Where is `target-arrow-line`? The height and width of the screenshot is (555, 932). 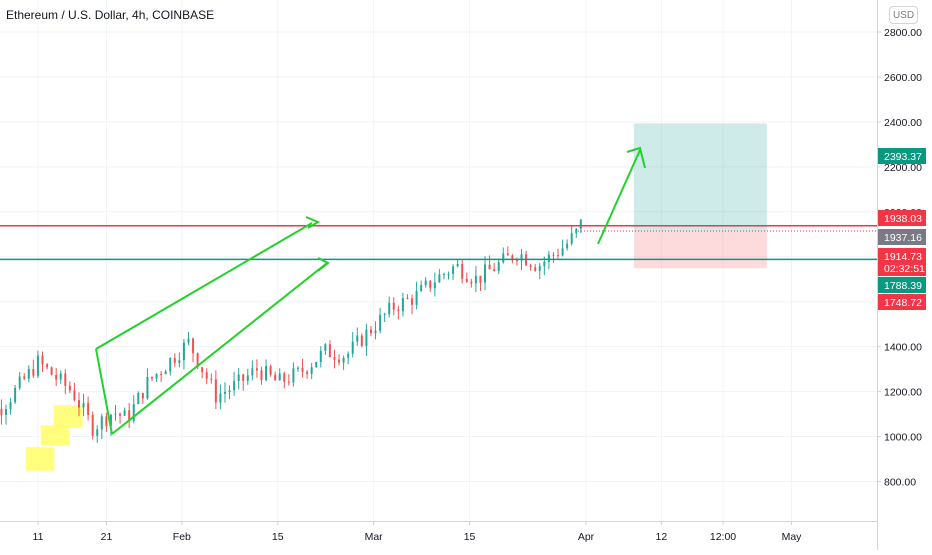
target-arrow-line is located at coordinates (619, 197).